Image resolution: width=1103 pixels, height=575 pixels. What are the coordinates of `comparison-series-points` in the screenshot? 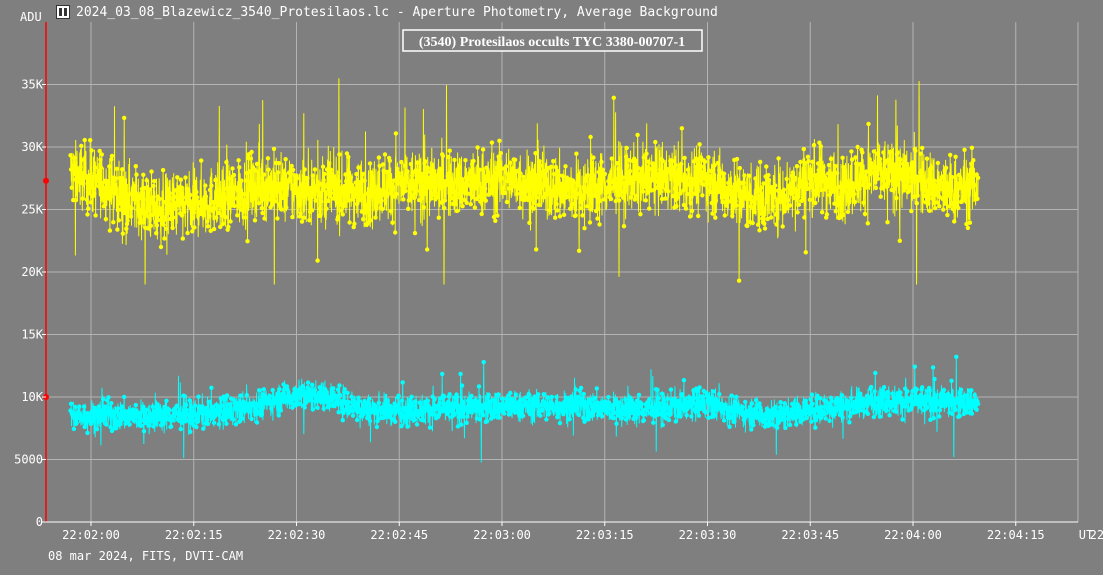 It's located at (524, 395).